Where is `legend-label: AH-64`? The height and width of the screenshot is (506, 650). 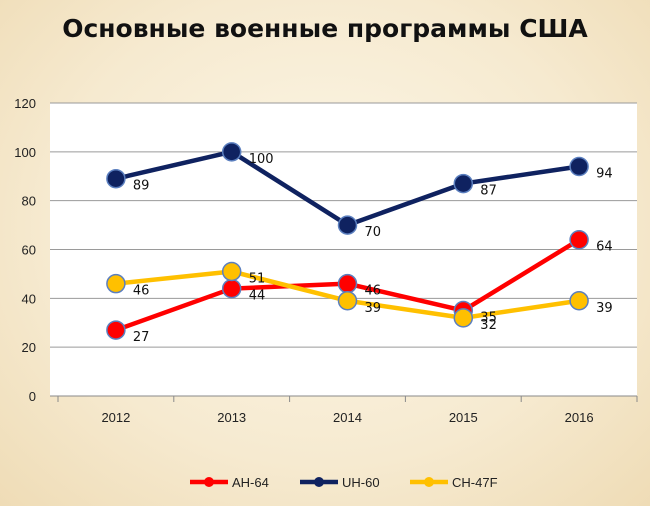
legend-label: AH-64 is located at coordinates (250, 482).